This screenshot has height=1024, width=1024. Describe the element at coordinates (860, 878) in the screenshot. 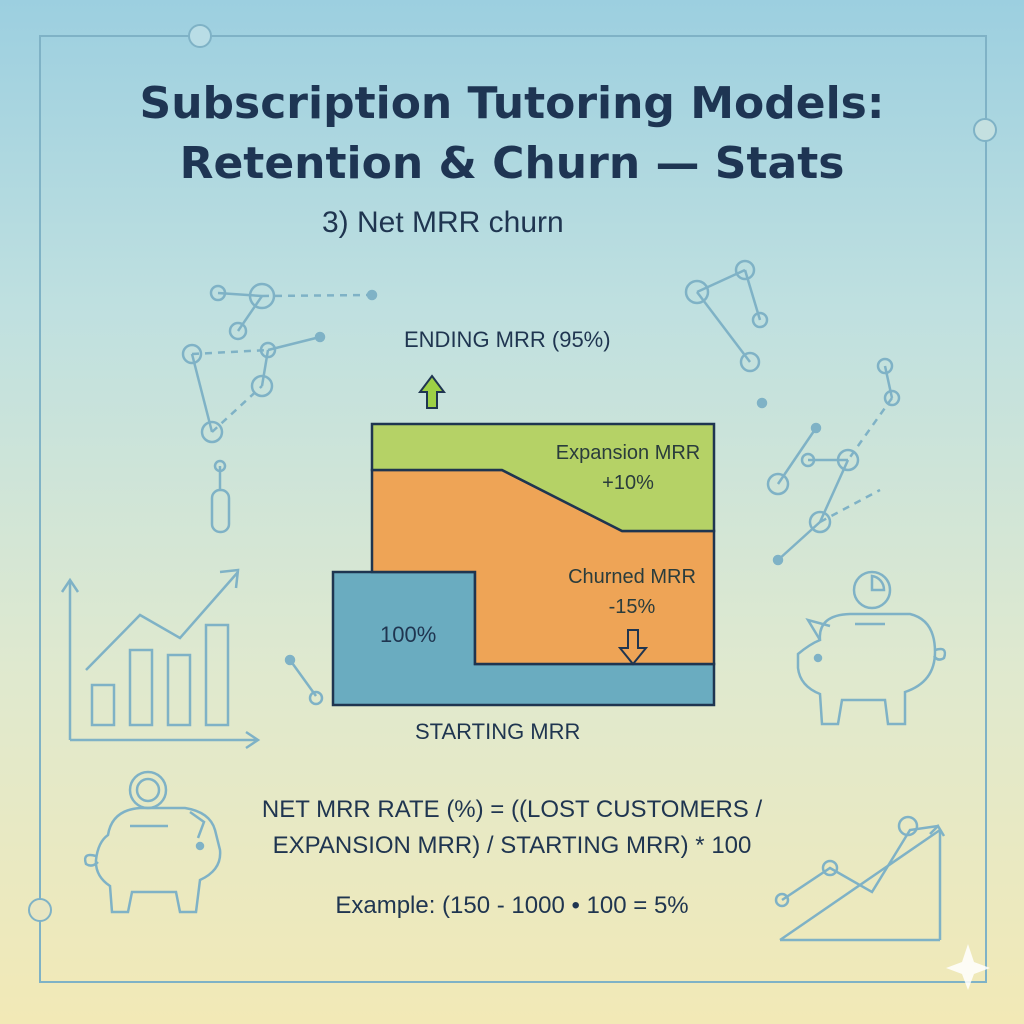

I see `line-chart-icon` at that location.